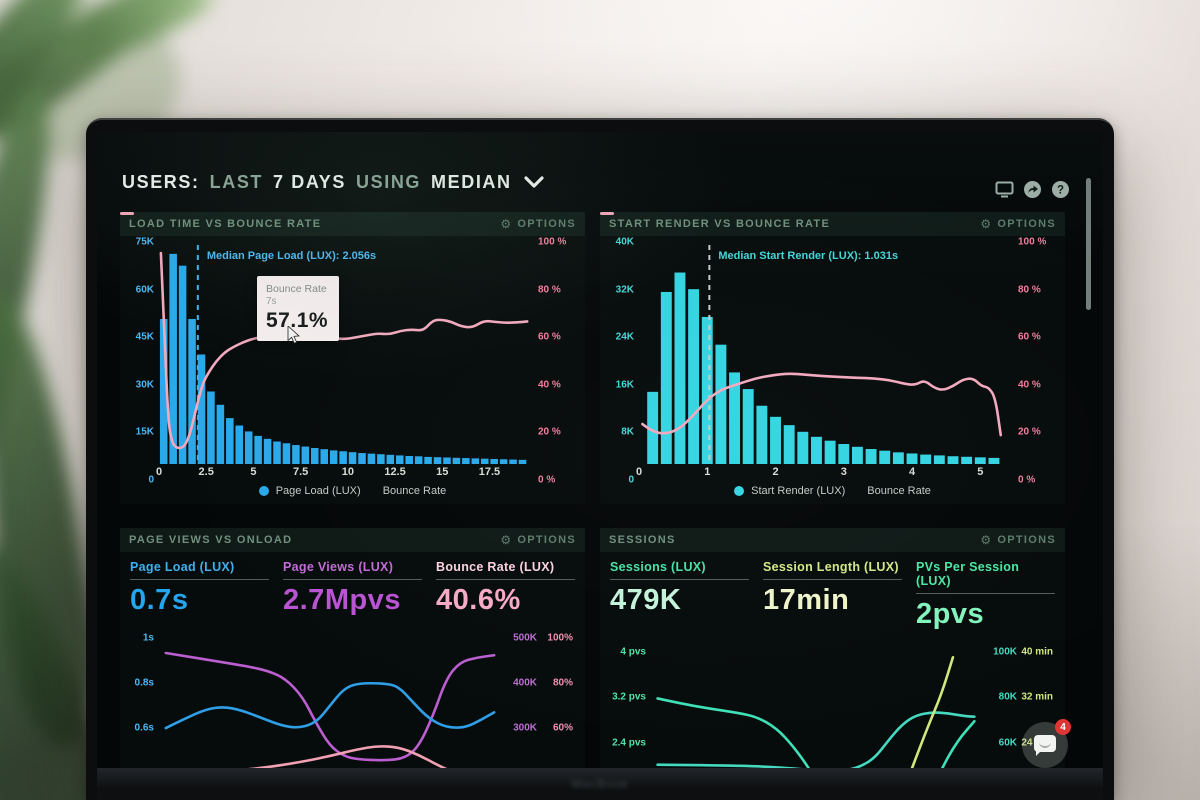  I want to click on metric-label: Sessions (LUX), so click(658, 567).